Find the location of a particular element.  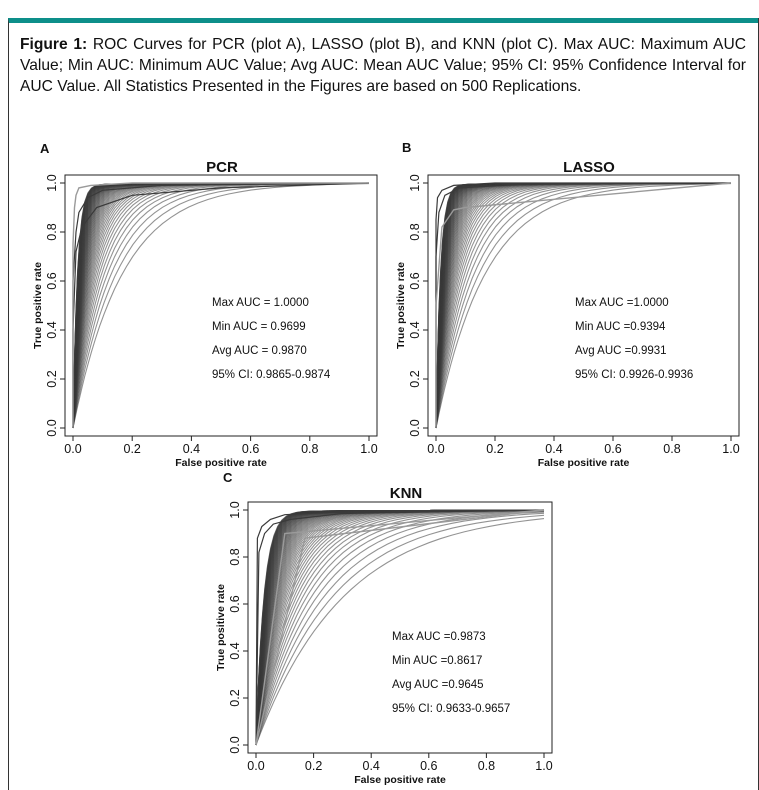

stat-annotation: Max AUC =0.9873 is located at coordinates (439, 637).